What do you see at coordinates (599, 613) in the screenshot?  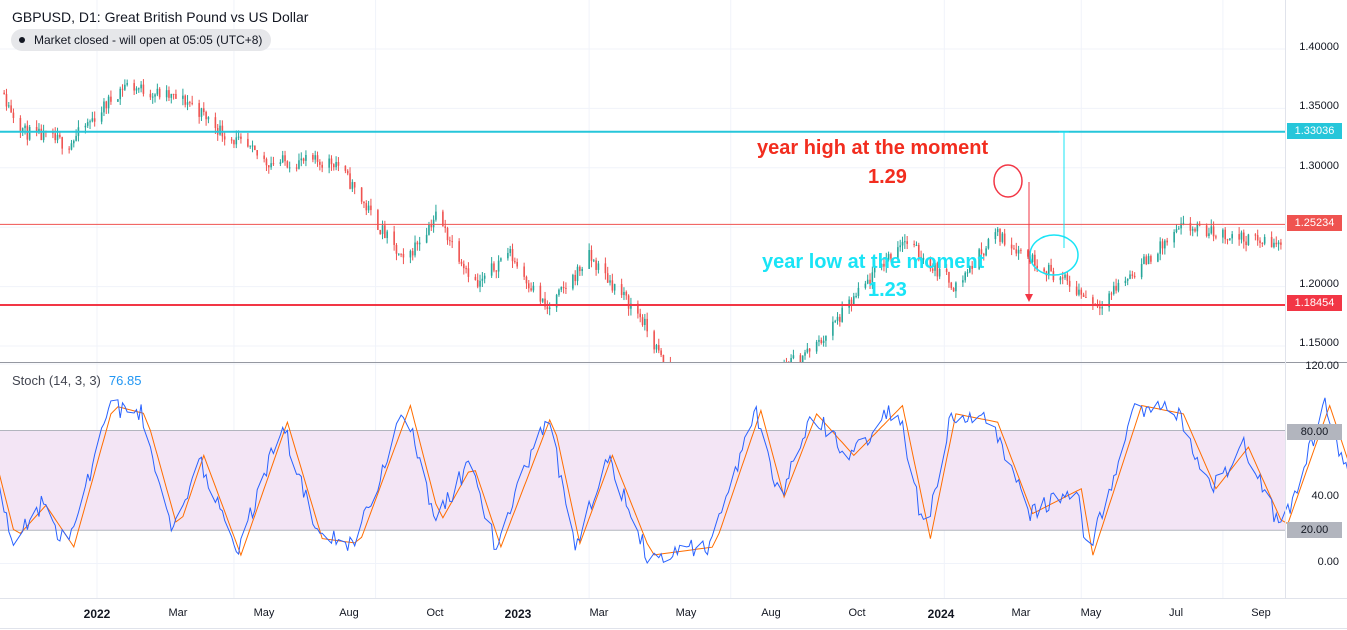 I see `time-tick: Mar` at bounding box center [599, 613].